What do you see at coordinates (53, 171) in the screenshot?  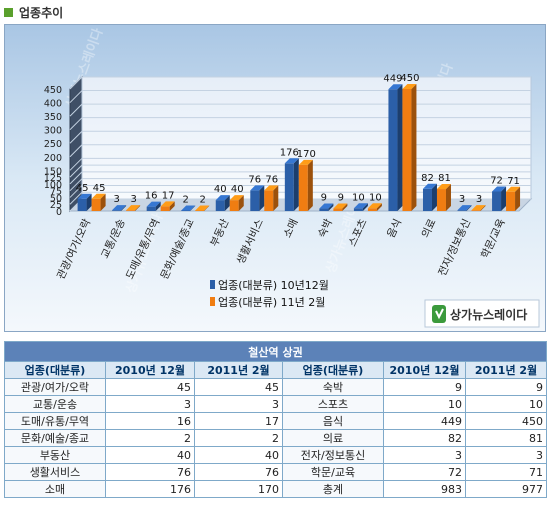 I see `y-tick-label: 150` at bounding box center [53, 171].